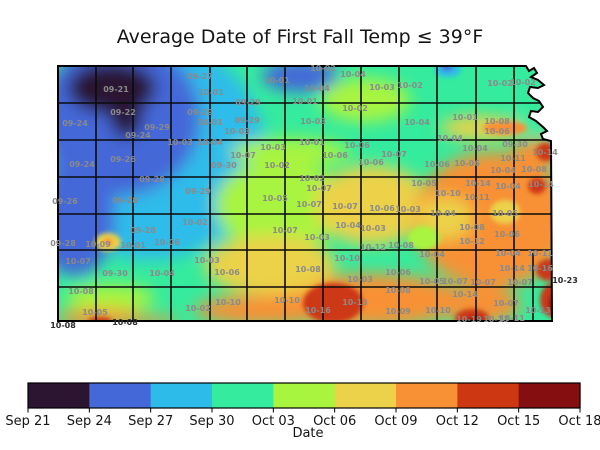 This screenshot has height=450, width=600. What do you see at coordinates (98, 244) in the screenshot?
I see `county-date-label: 10-09` at bounding box center [98, 244].